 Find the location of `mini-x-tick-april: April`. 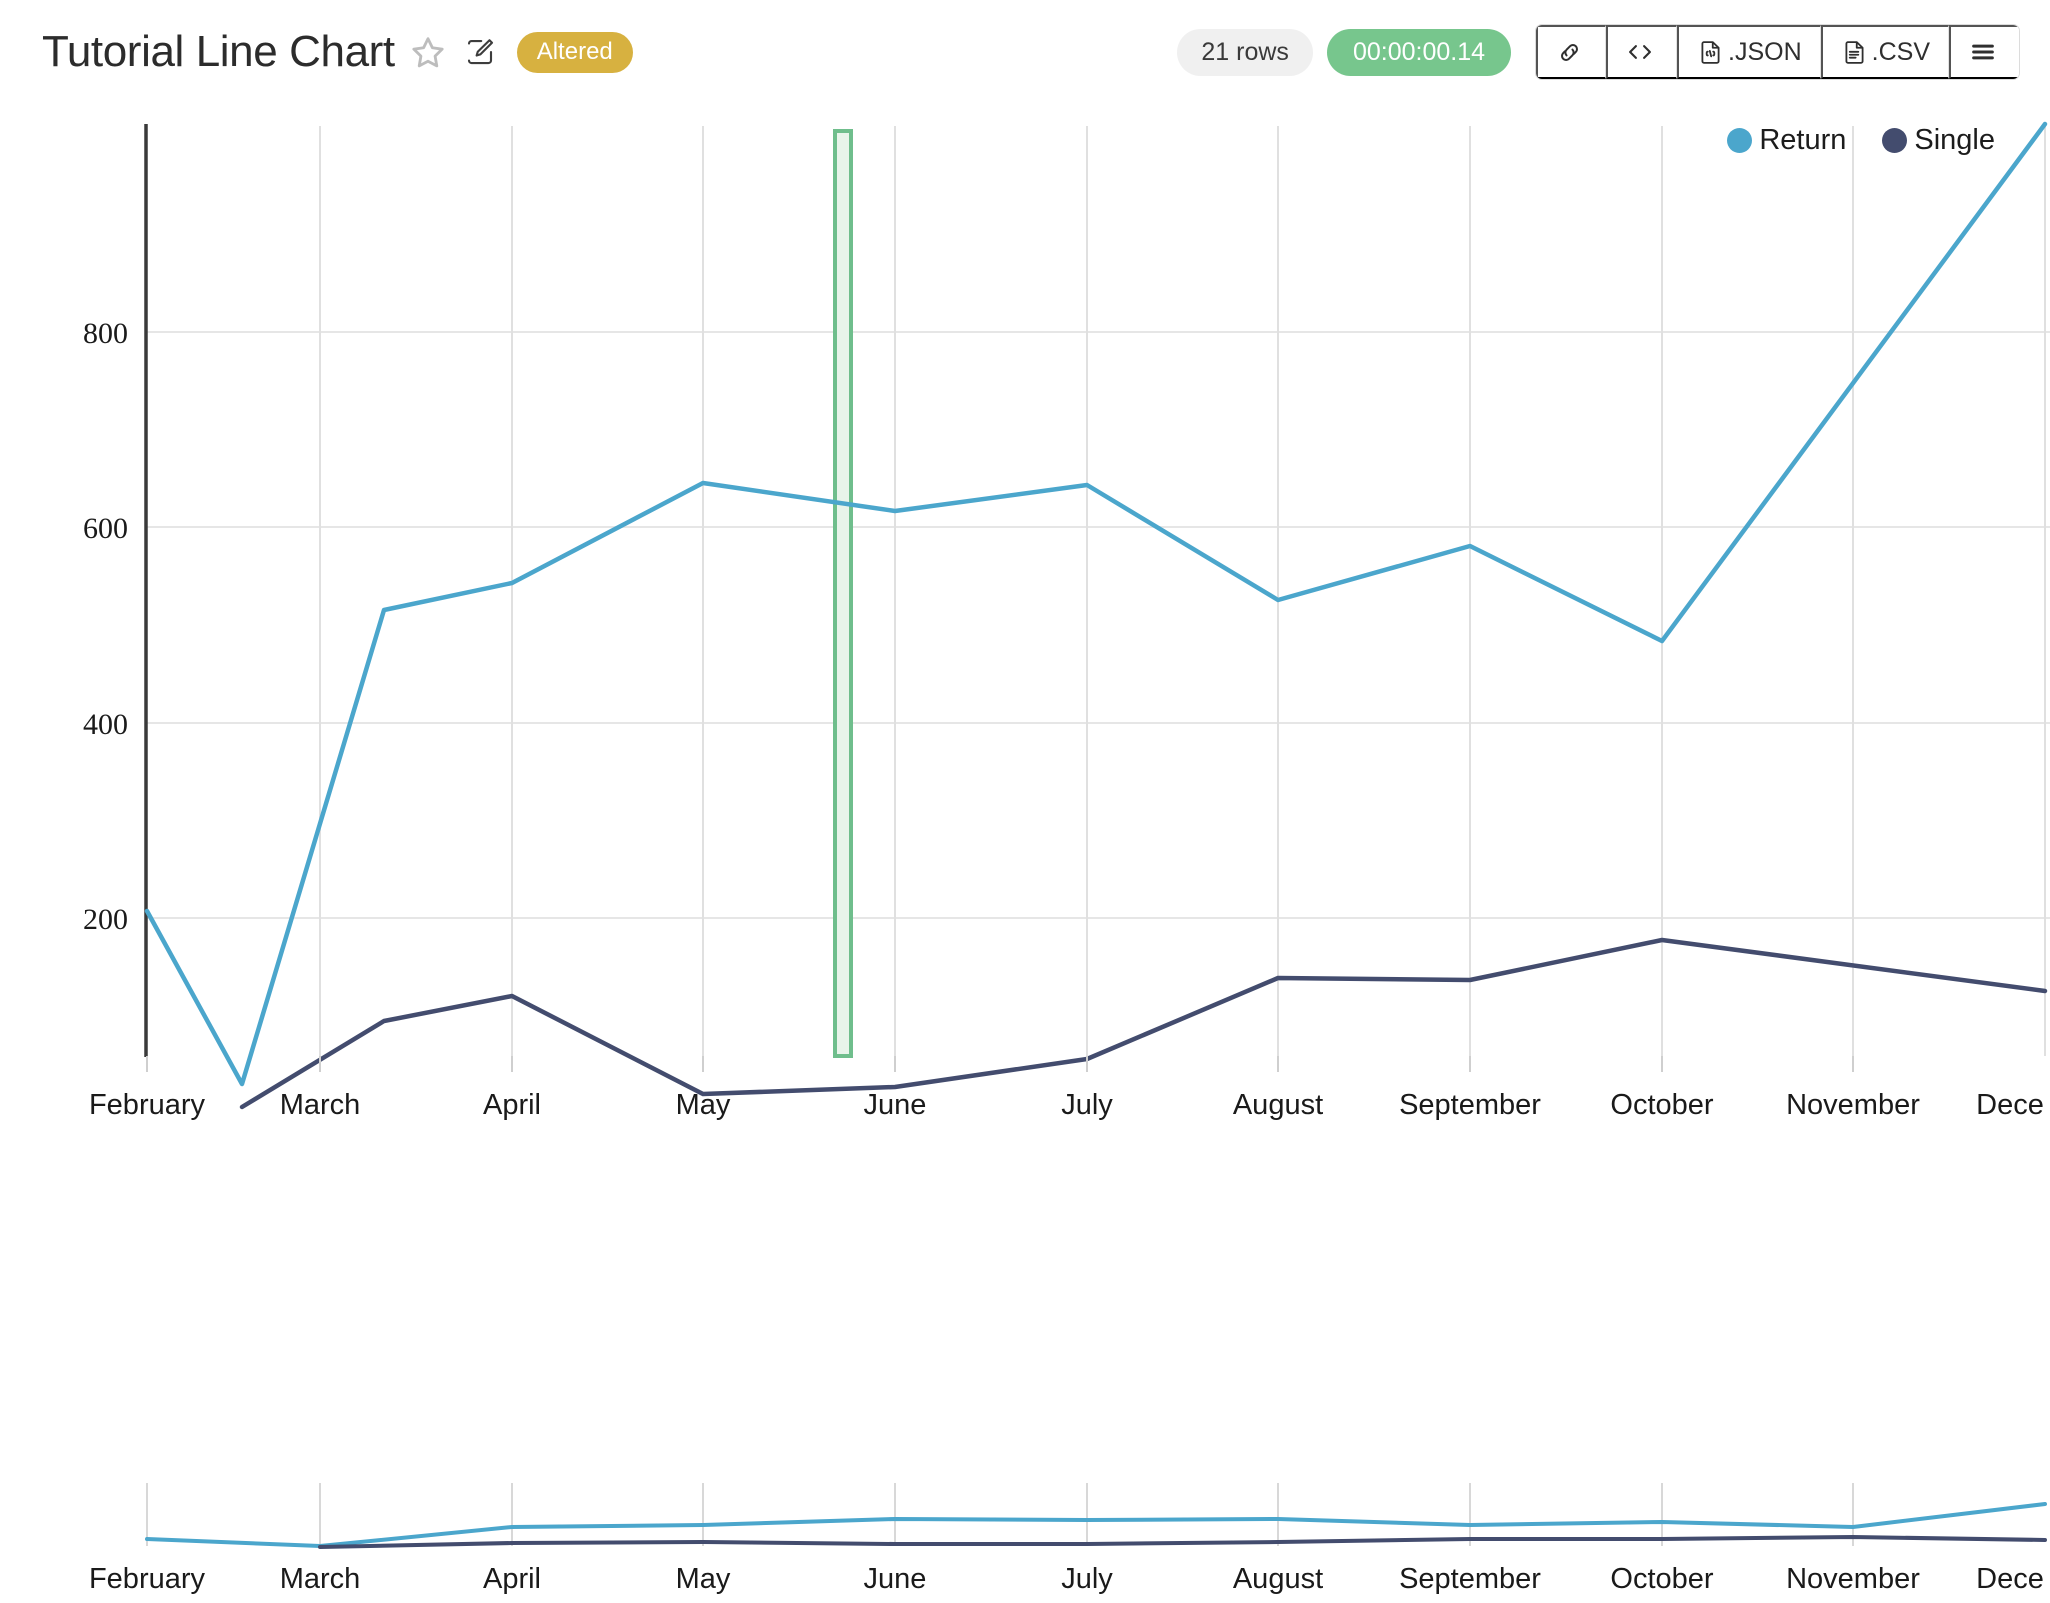

mini-x-tick-april: April is located at coordinates (512, 1579).